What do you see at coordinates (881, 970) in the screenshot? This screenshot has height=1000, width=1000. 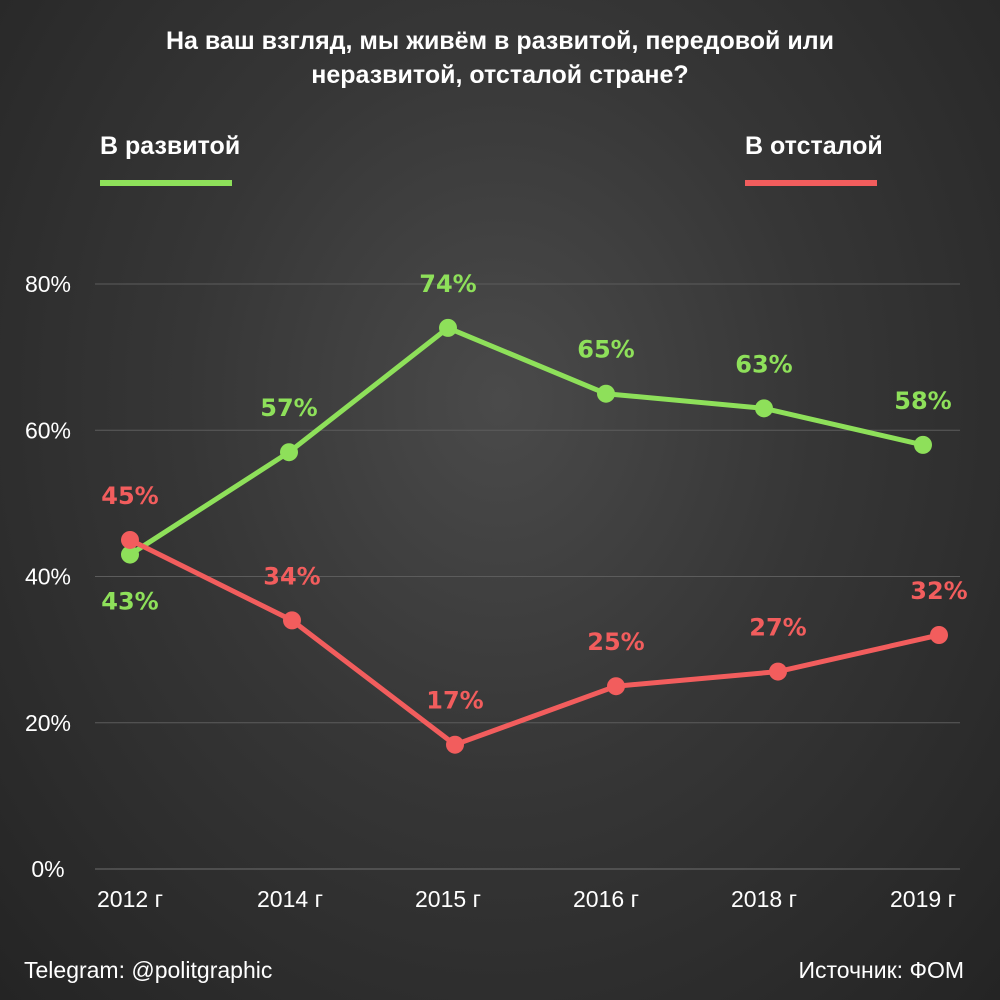 I see `footer-source: Источник: ФОМ` at bounding box center [881, 970].